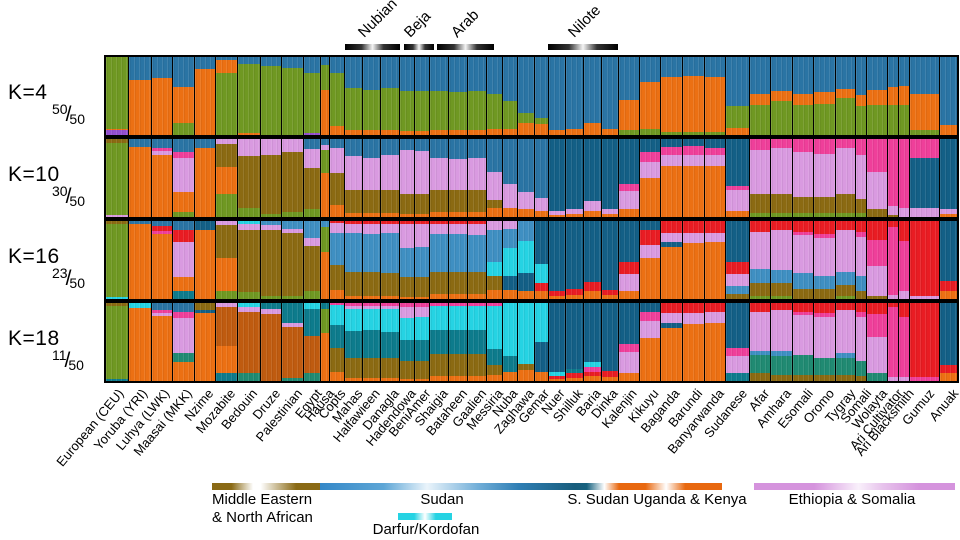 The image size is (960, 540). What do you see at coordinates (760, 178) in the screenshot?
I see `pop-column-afar-k10` at bounding box center [760, 178].